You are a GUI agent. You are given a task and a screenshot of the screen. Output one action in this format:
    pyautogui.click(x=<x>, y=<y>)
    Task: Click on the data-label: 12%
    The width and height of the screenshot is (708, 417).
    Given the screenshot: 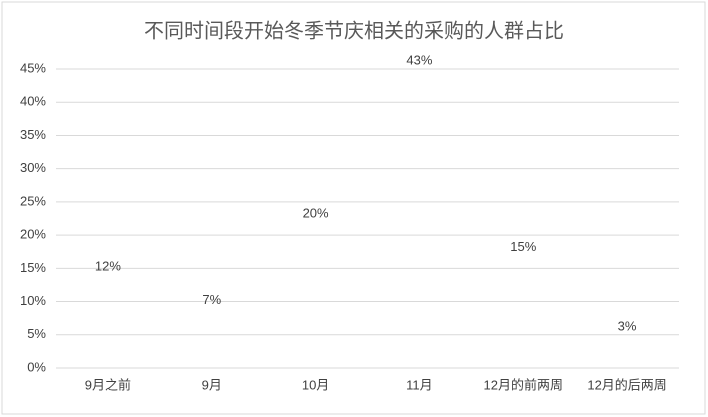 What is the action you would take?
    pyautogui.click(x=108, y=266)
    